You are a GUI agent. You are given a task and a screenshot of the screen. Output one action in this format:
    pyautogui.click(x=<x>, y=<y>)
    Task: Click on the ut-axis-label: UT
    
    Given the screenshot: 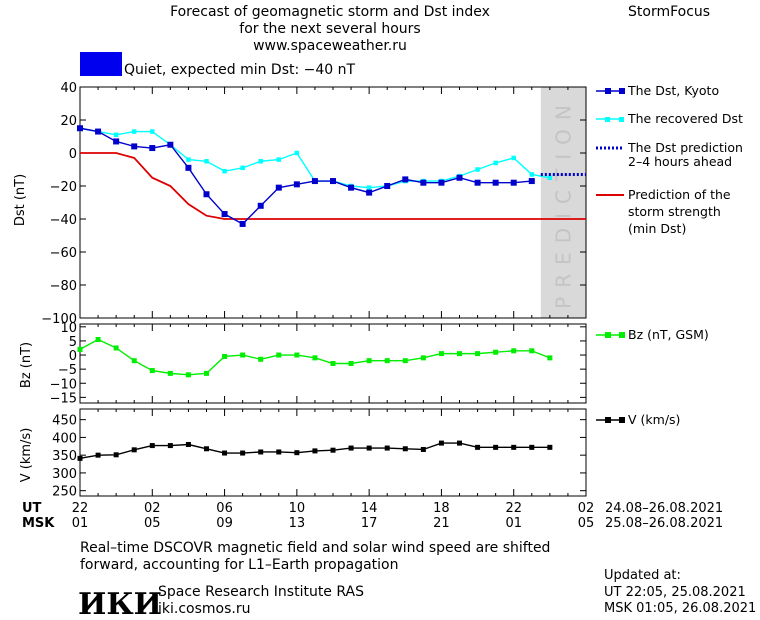 What is the action you would take?
    pyautogui.click(x=32, y=508)
    